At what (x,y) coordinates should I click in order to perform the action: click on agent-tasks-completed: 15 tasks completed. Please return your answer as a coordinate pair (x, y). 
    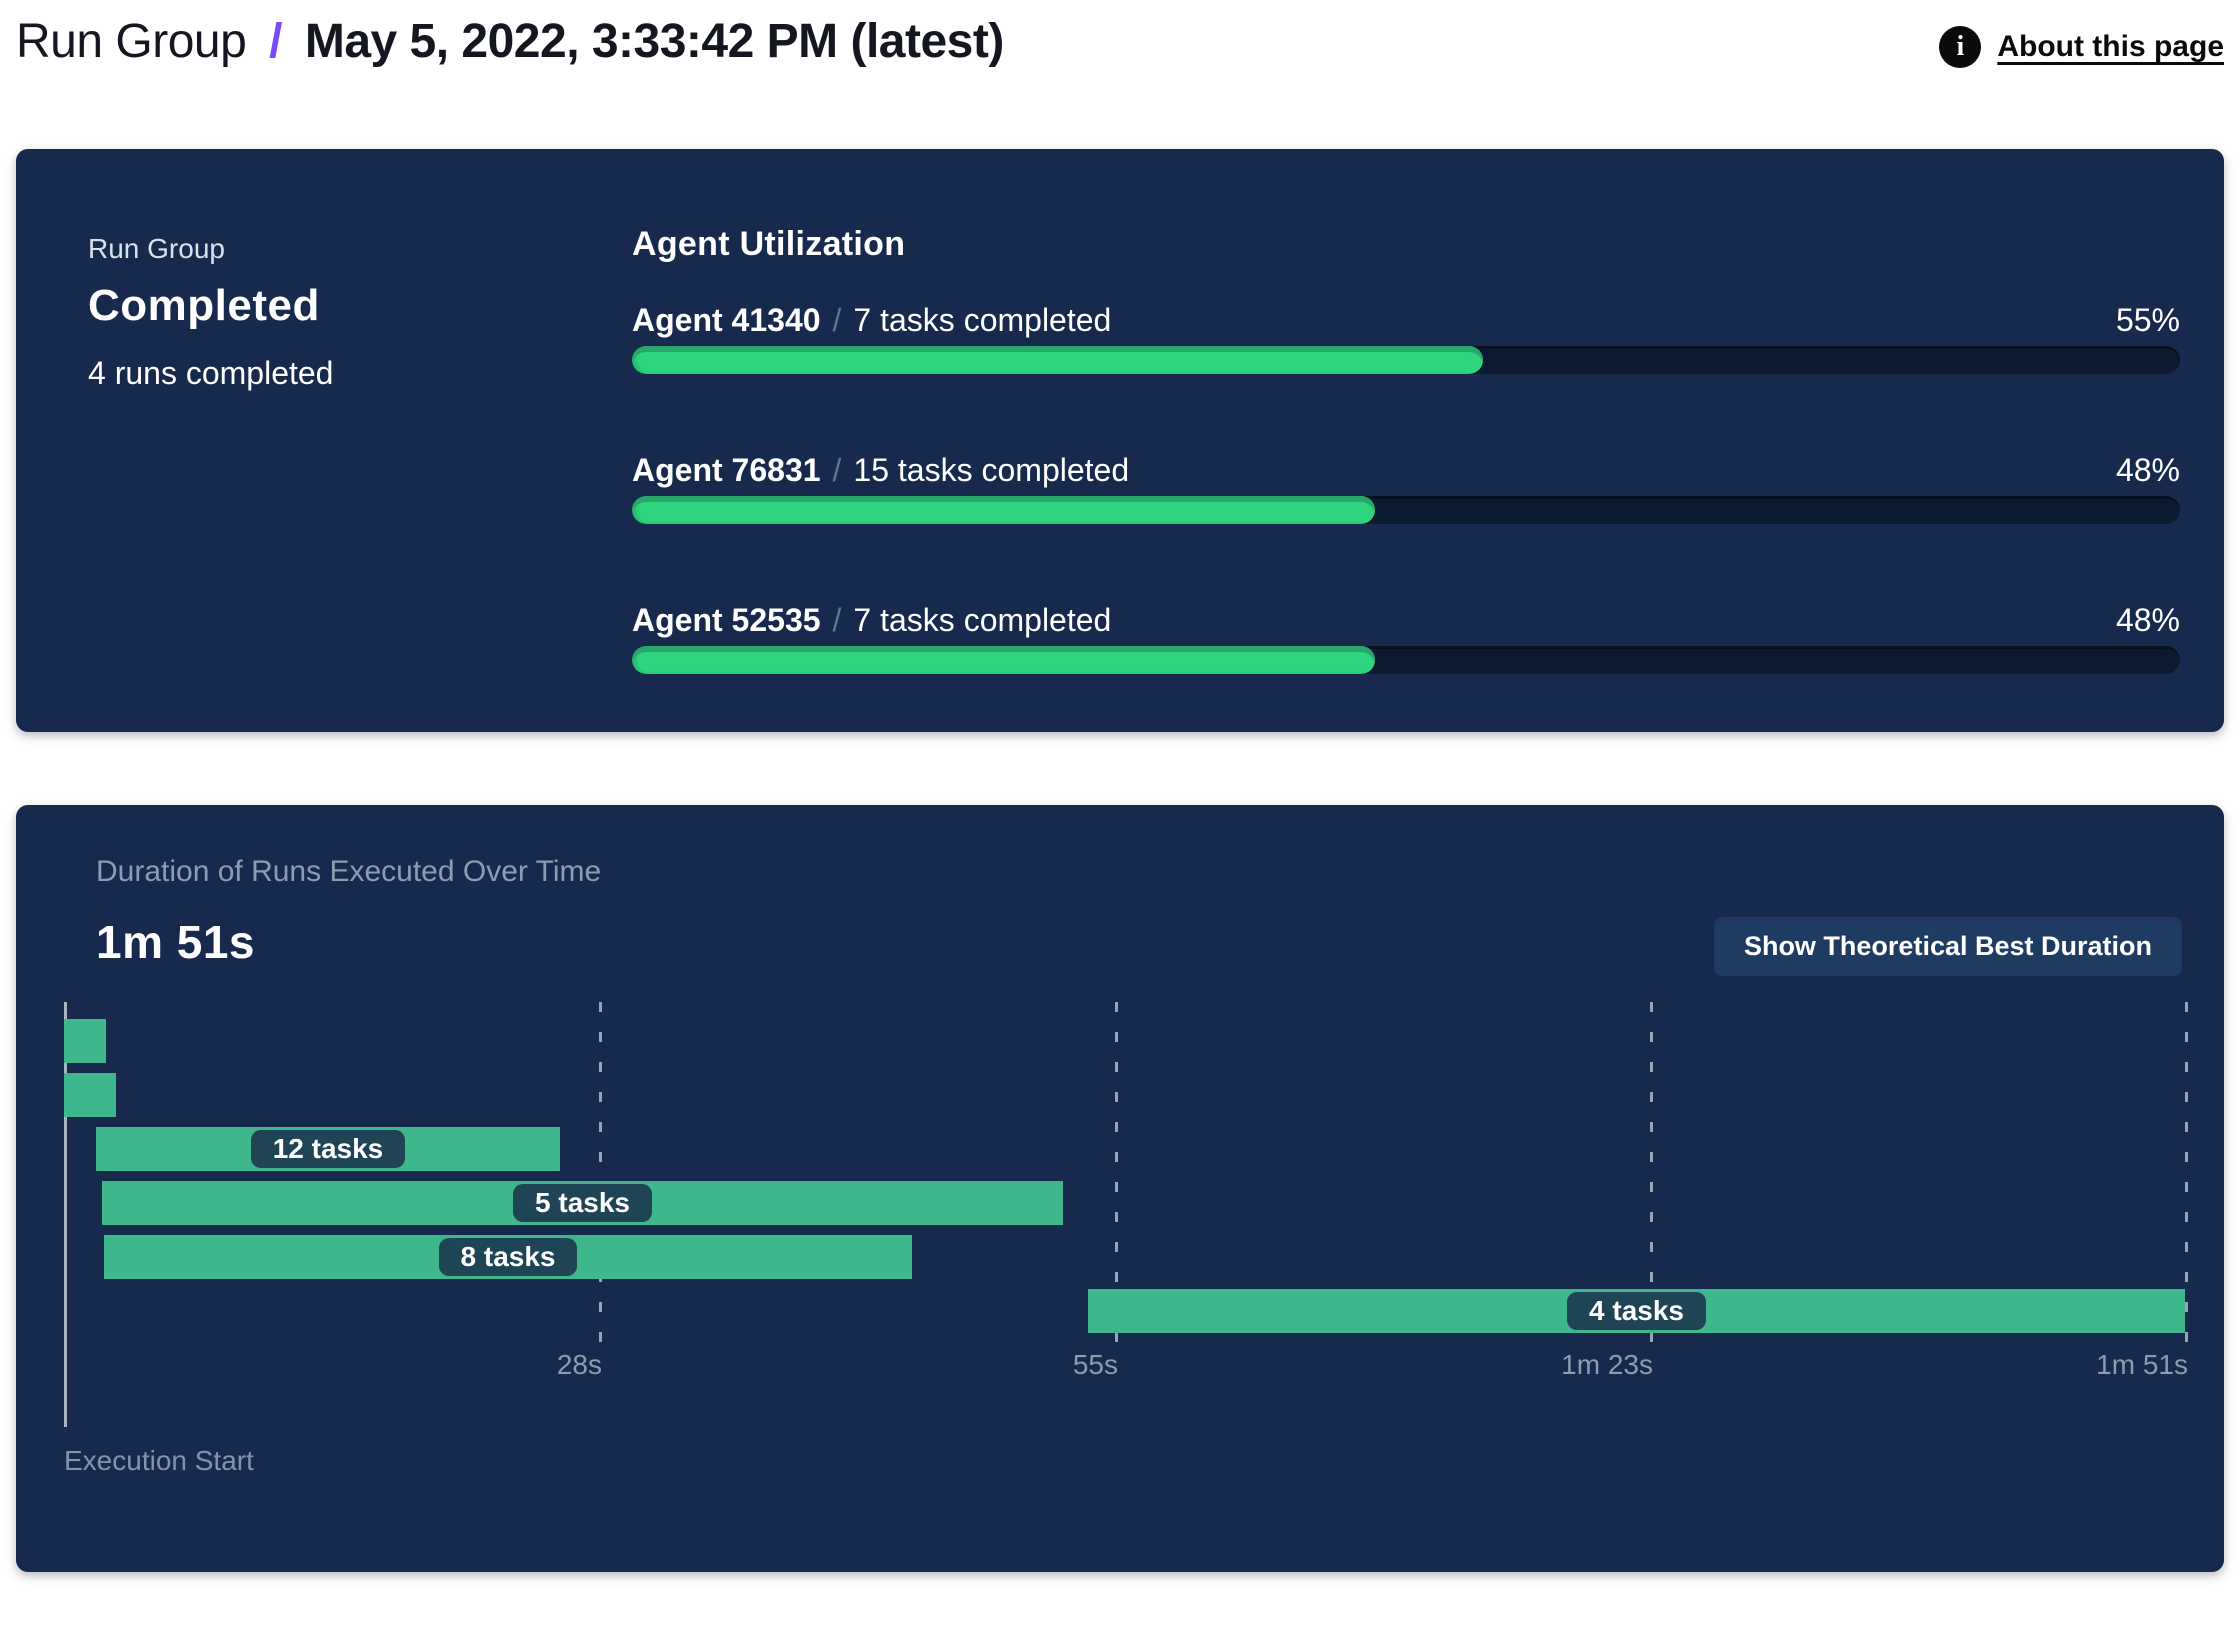
    Looking at the image, I should click on (991, 469).